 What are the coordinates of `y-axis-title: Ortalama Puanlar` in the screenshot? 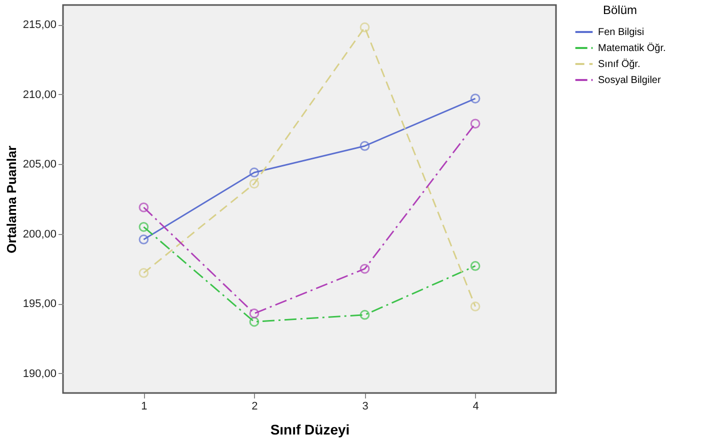 It's located at (11, 200).